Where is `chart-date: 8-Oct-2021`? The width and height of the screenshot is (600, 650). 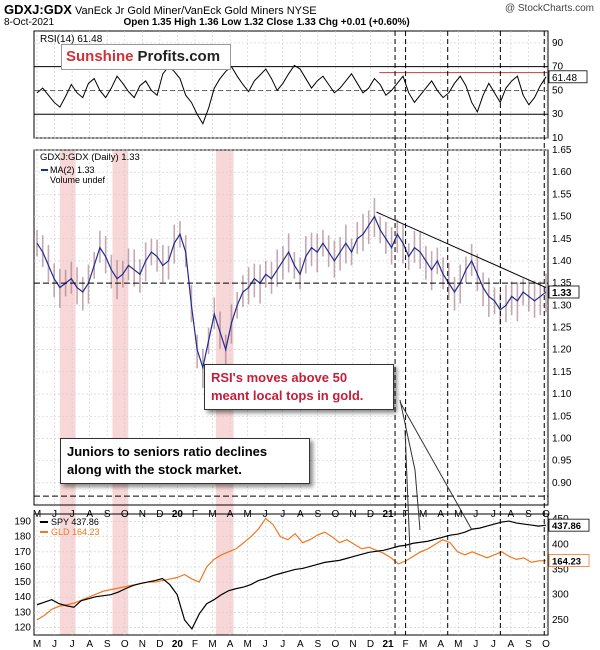 chart-date: 8-Oct-2021 is located at coordinates (29, 22).